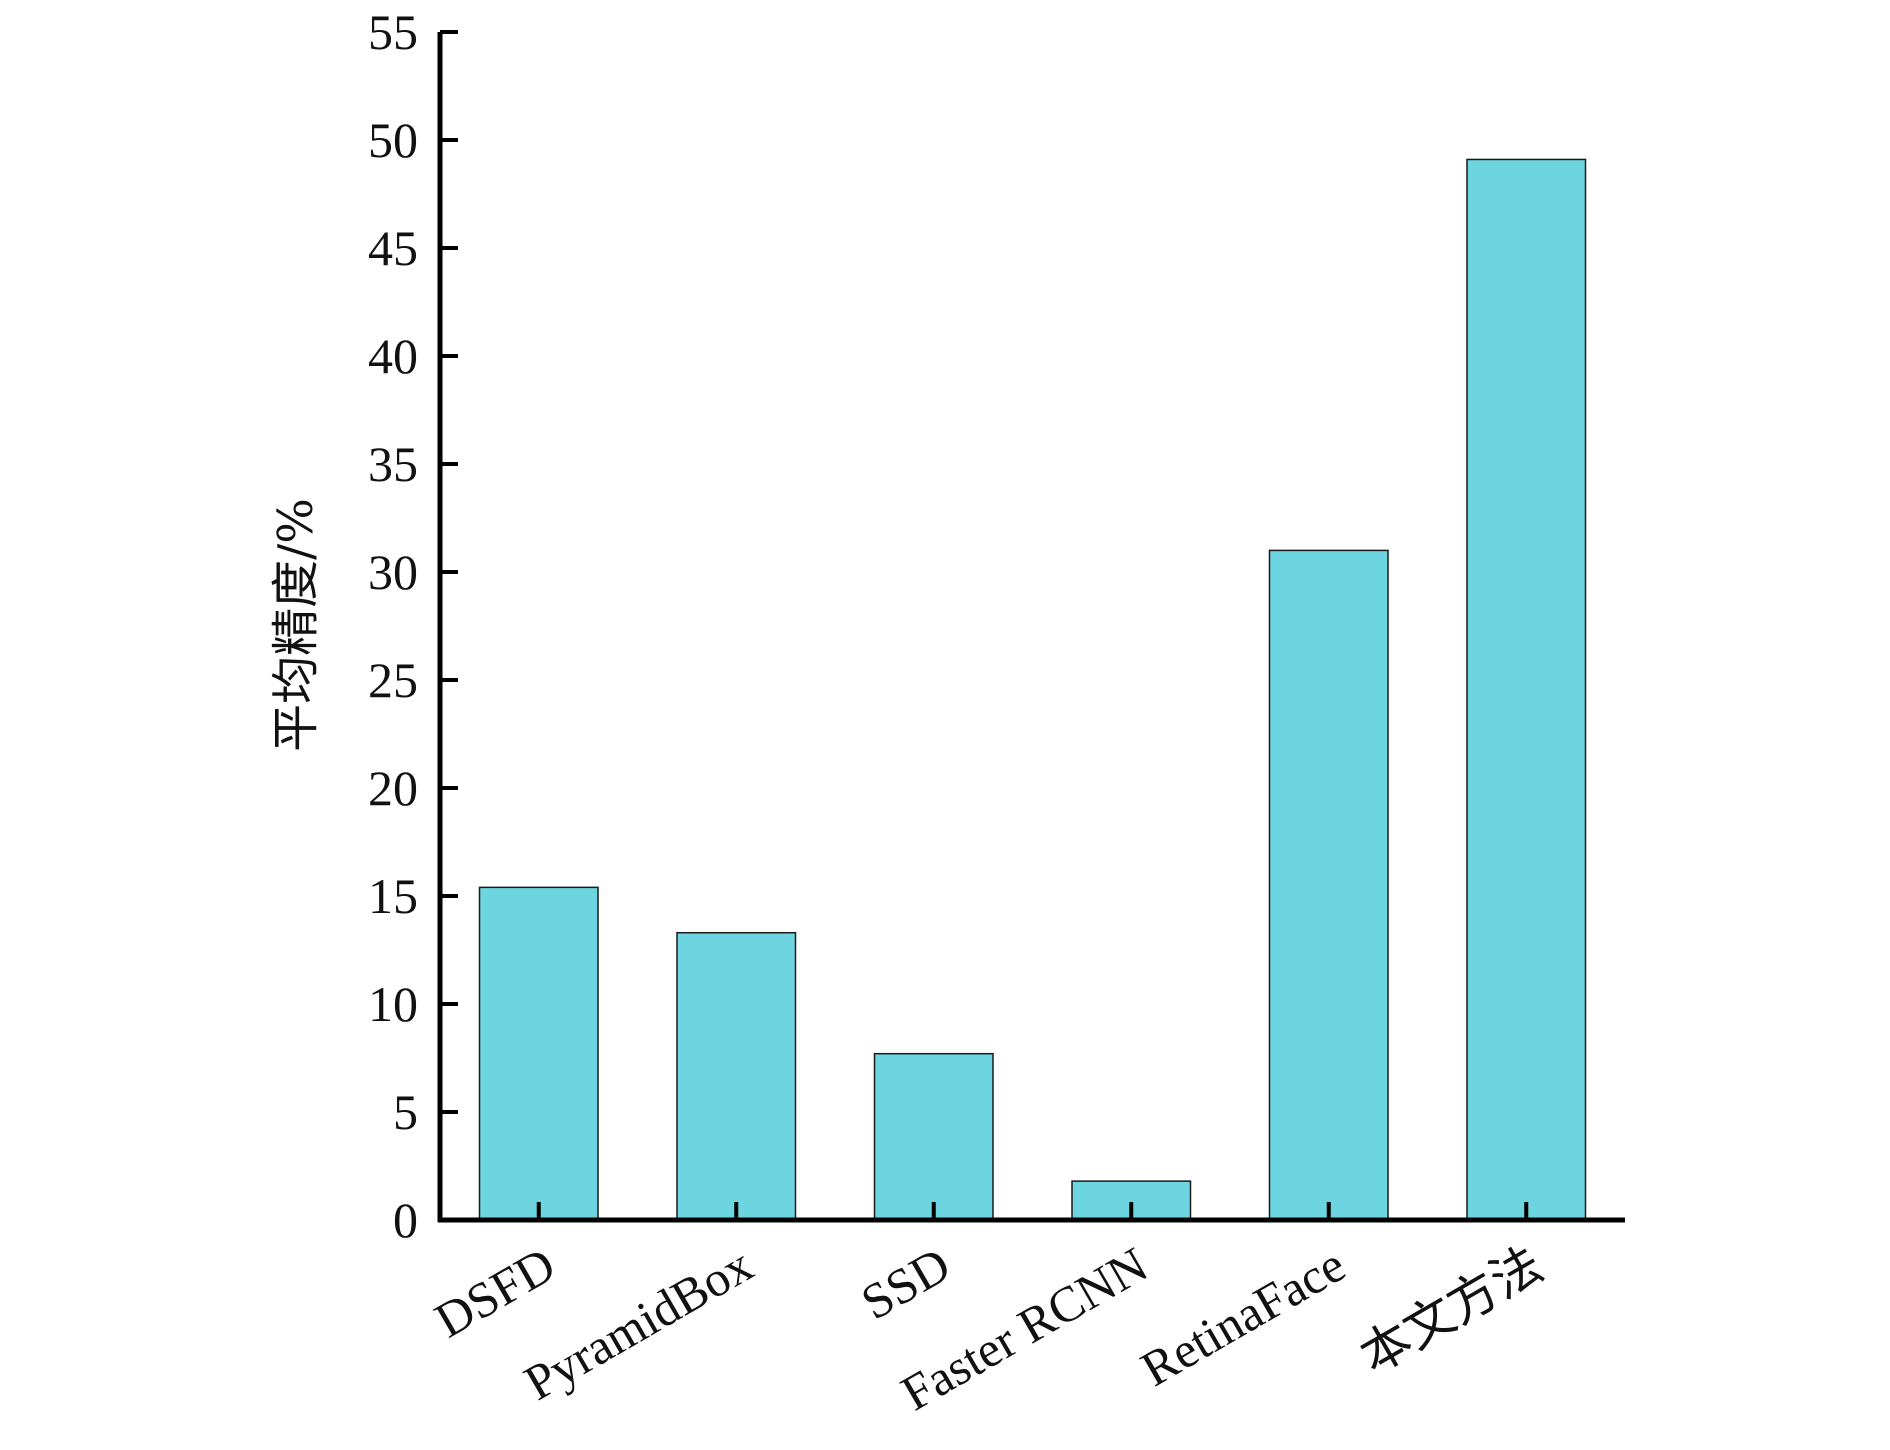 This screenshot has height=1450, width=1890. I want to click on y-ticks-group: 0 5 10 15 20 25 30 35 40 45 50 55, so click(413, 626).